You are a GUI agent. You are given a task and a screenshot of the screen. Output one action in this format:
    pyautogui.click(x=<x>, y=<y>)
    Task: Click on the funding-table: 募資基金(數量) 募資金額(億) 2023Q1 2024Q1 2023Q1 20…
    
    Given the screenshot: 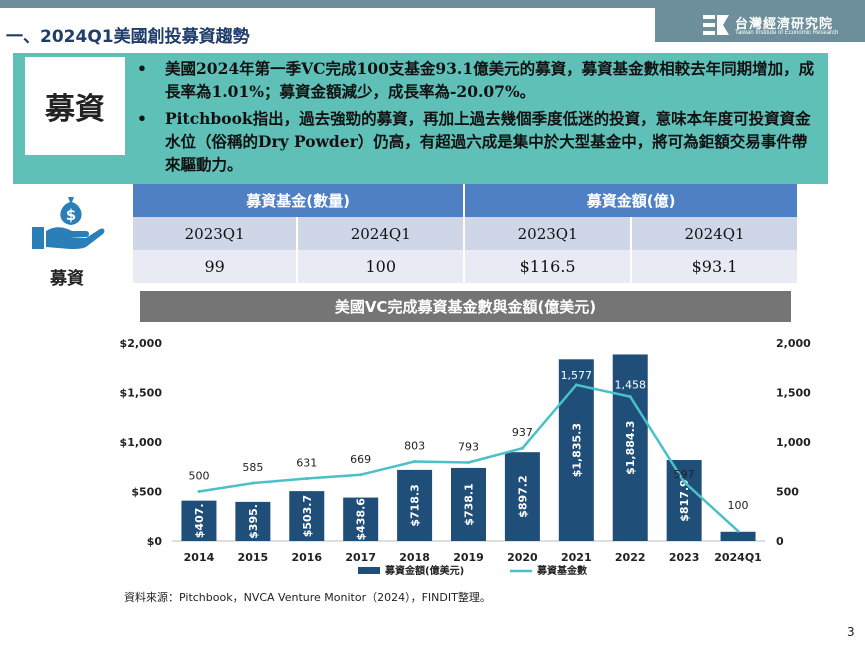 What is the action you would take?
    pyautogui.click(x=466, y=233)
    